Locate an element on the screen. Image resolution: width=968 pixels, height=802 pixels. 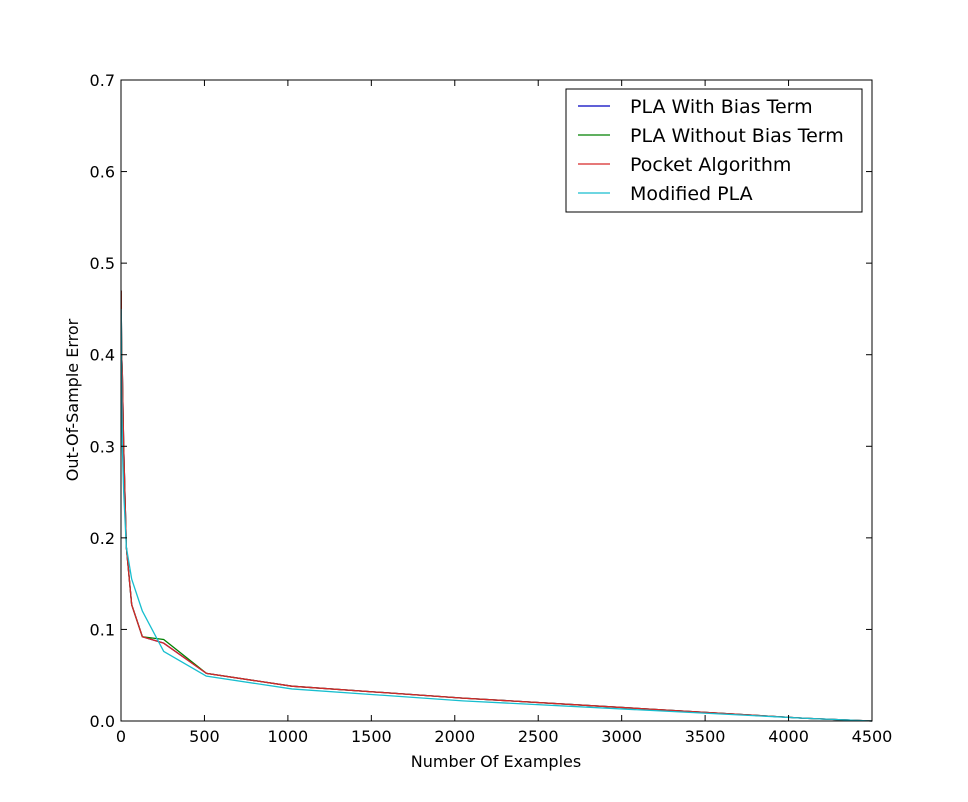
legend-label-2: Pocket Algorithm is located at coordinates (710, 165).